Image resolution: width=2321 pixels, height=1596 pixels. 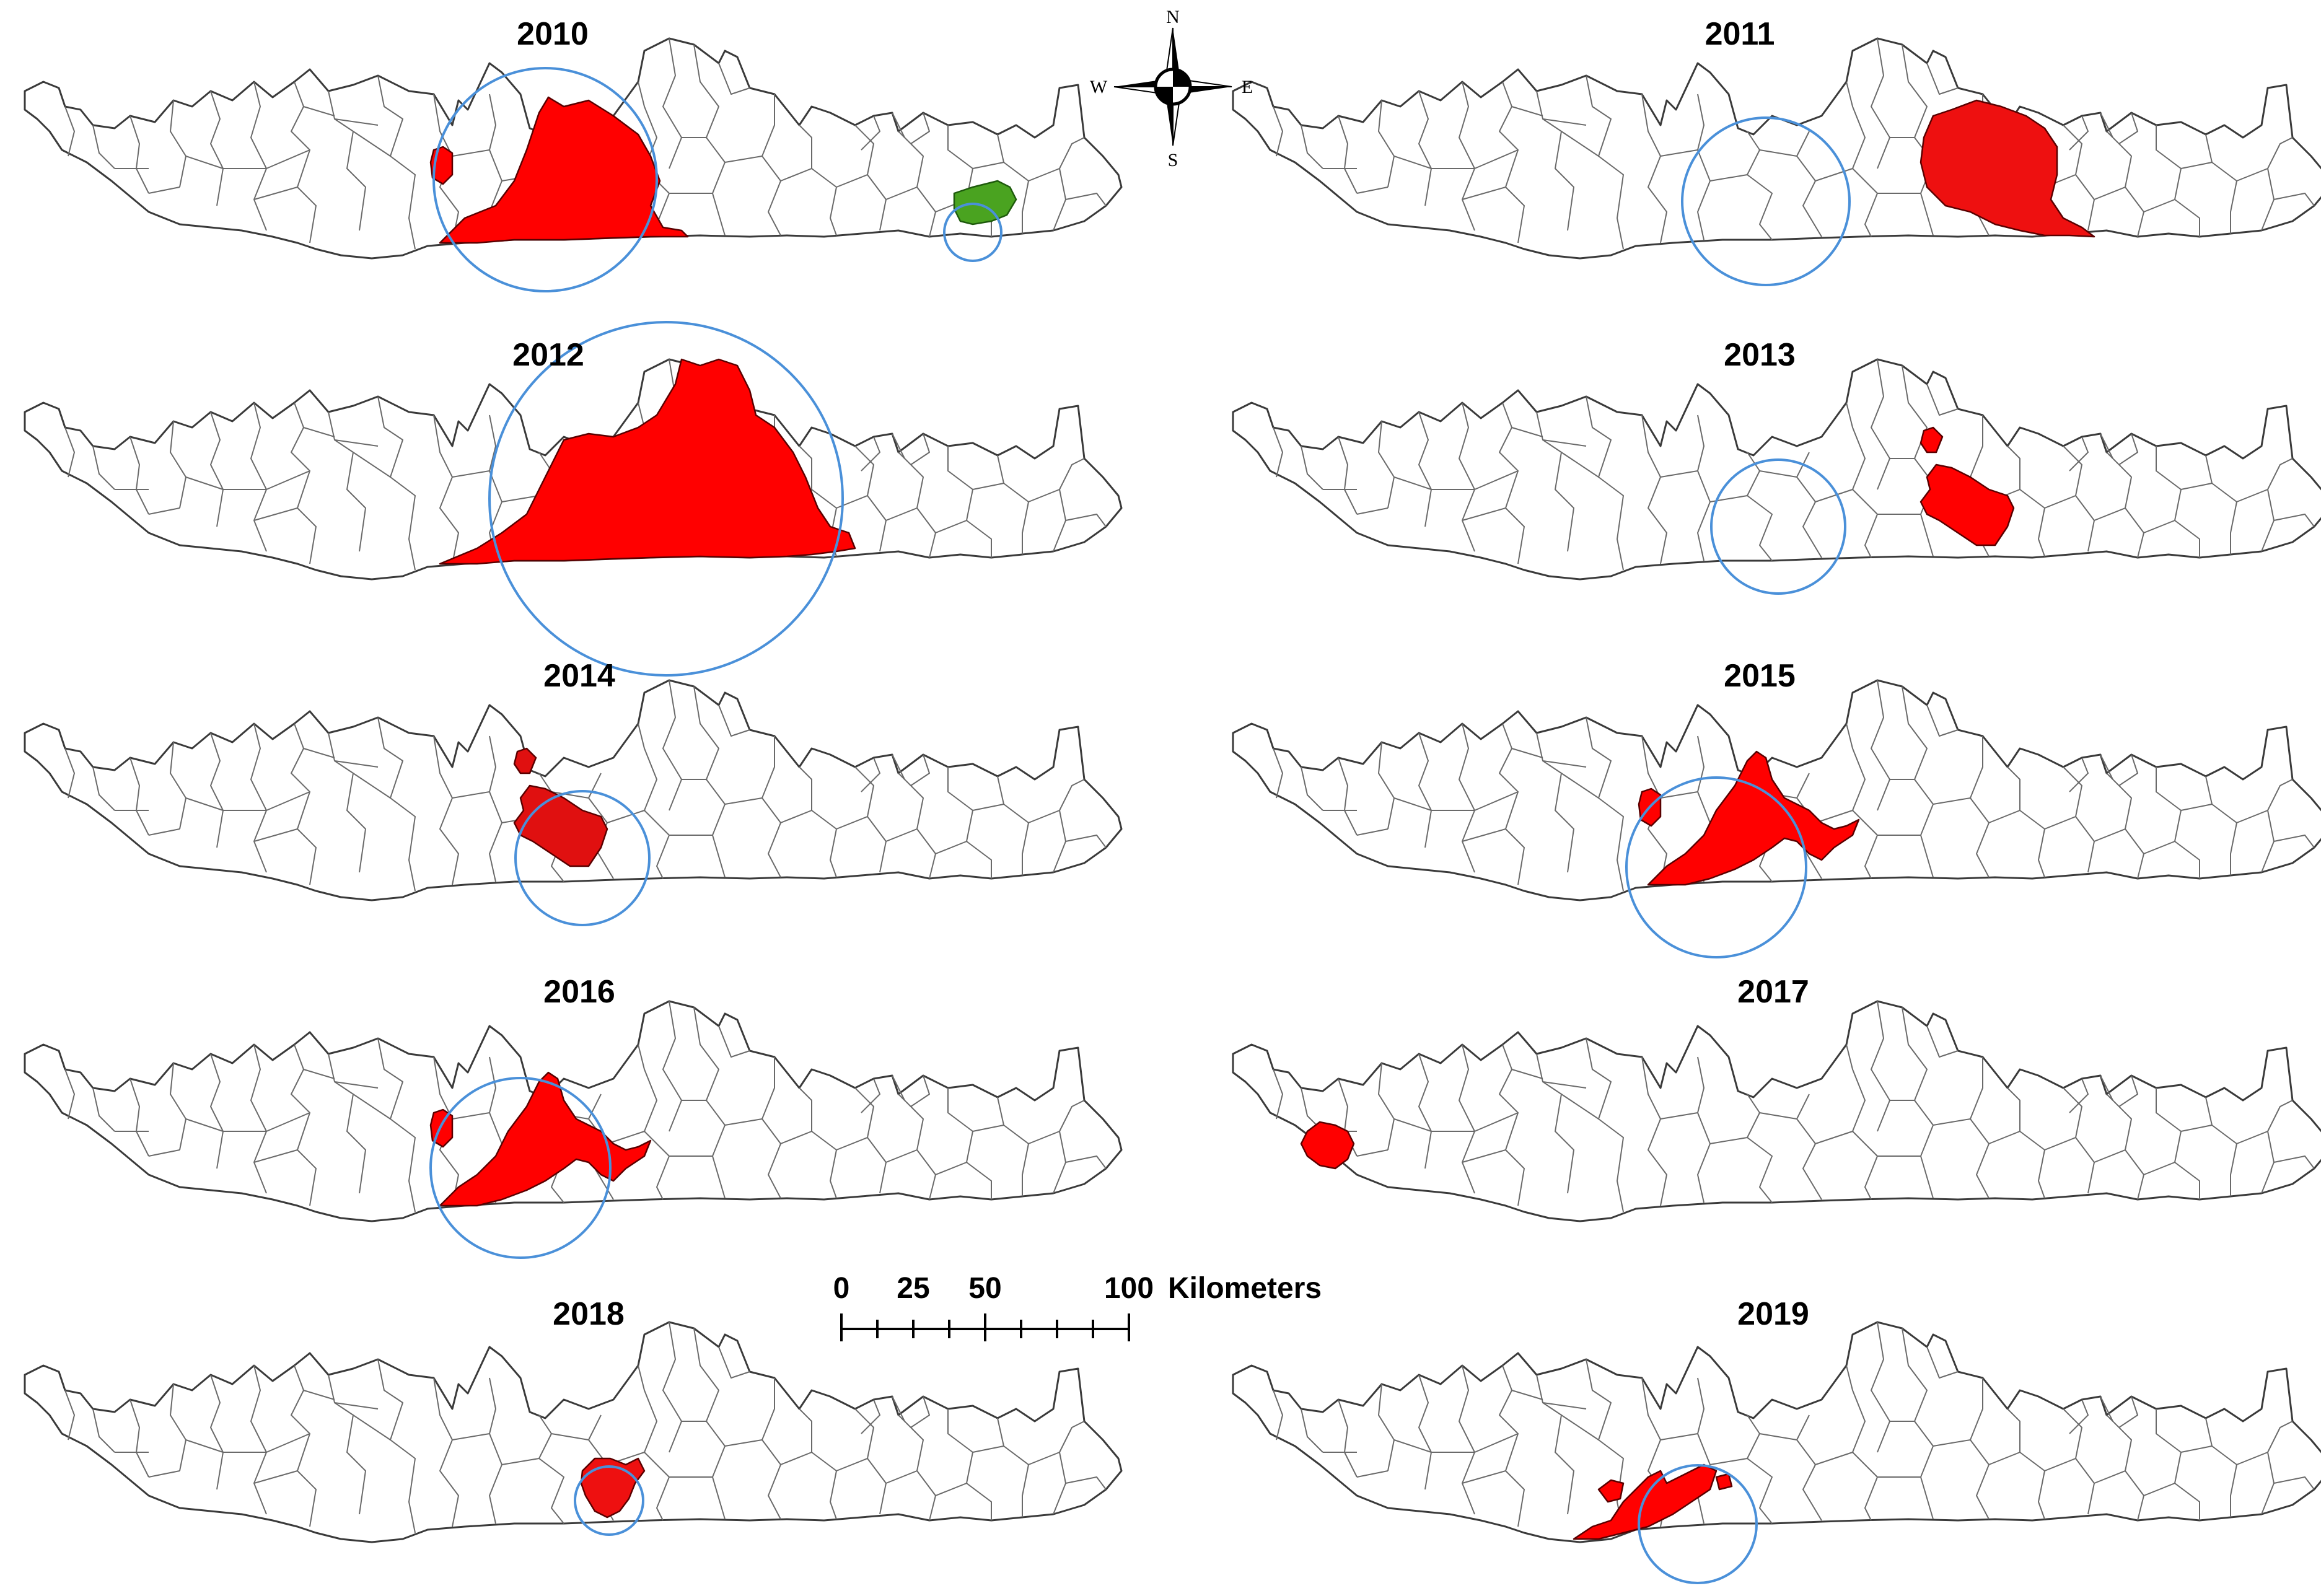 What do you see at coordinates (548, 355) in the screenshot?
I see `panel-title-2012: 2012` at bounding box center [548, 355].